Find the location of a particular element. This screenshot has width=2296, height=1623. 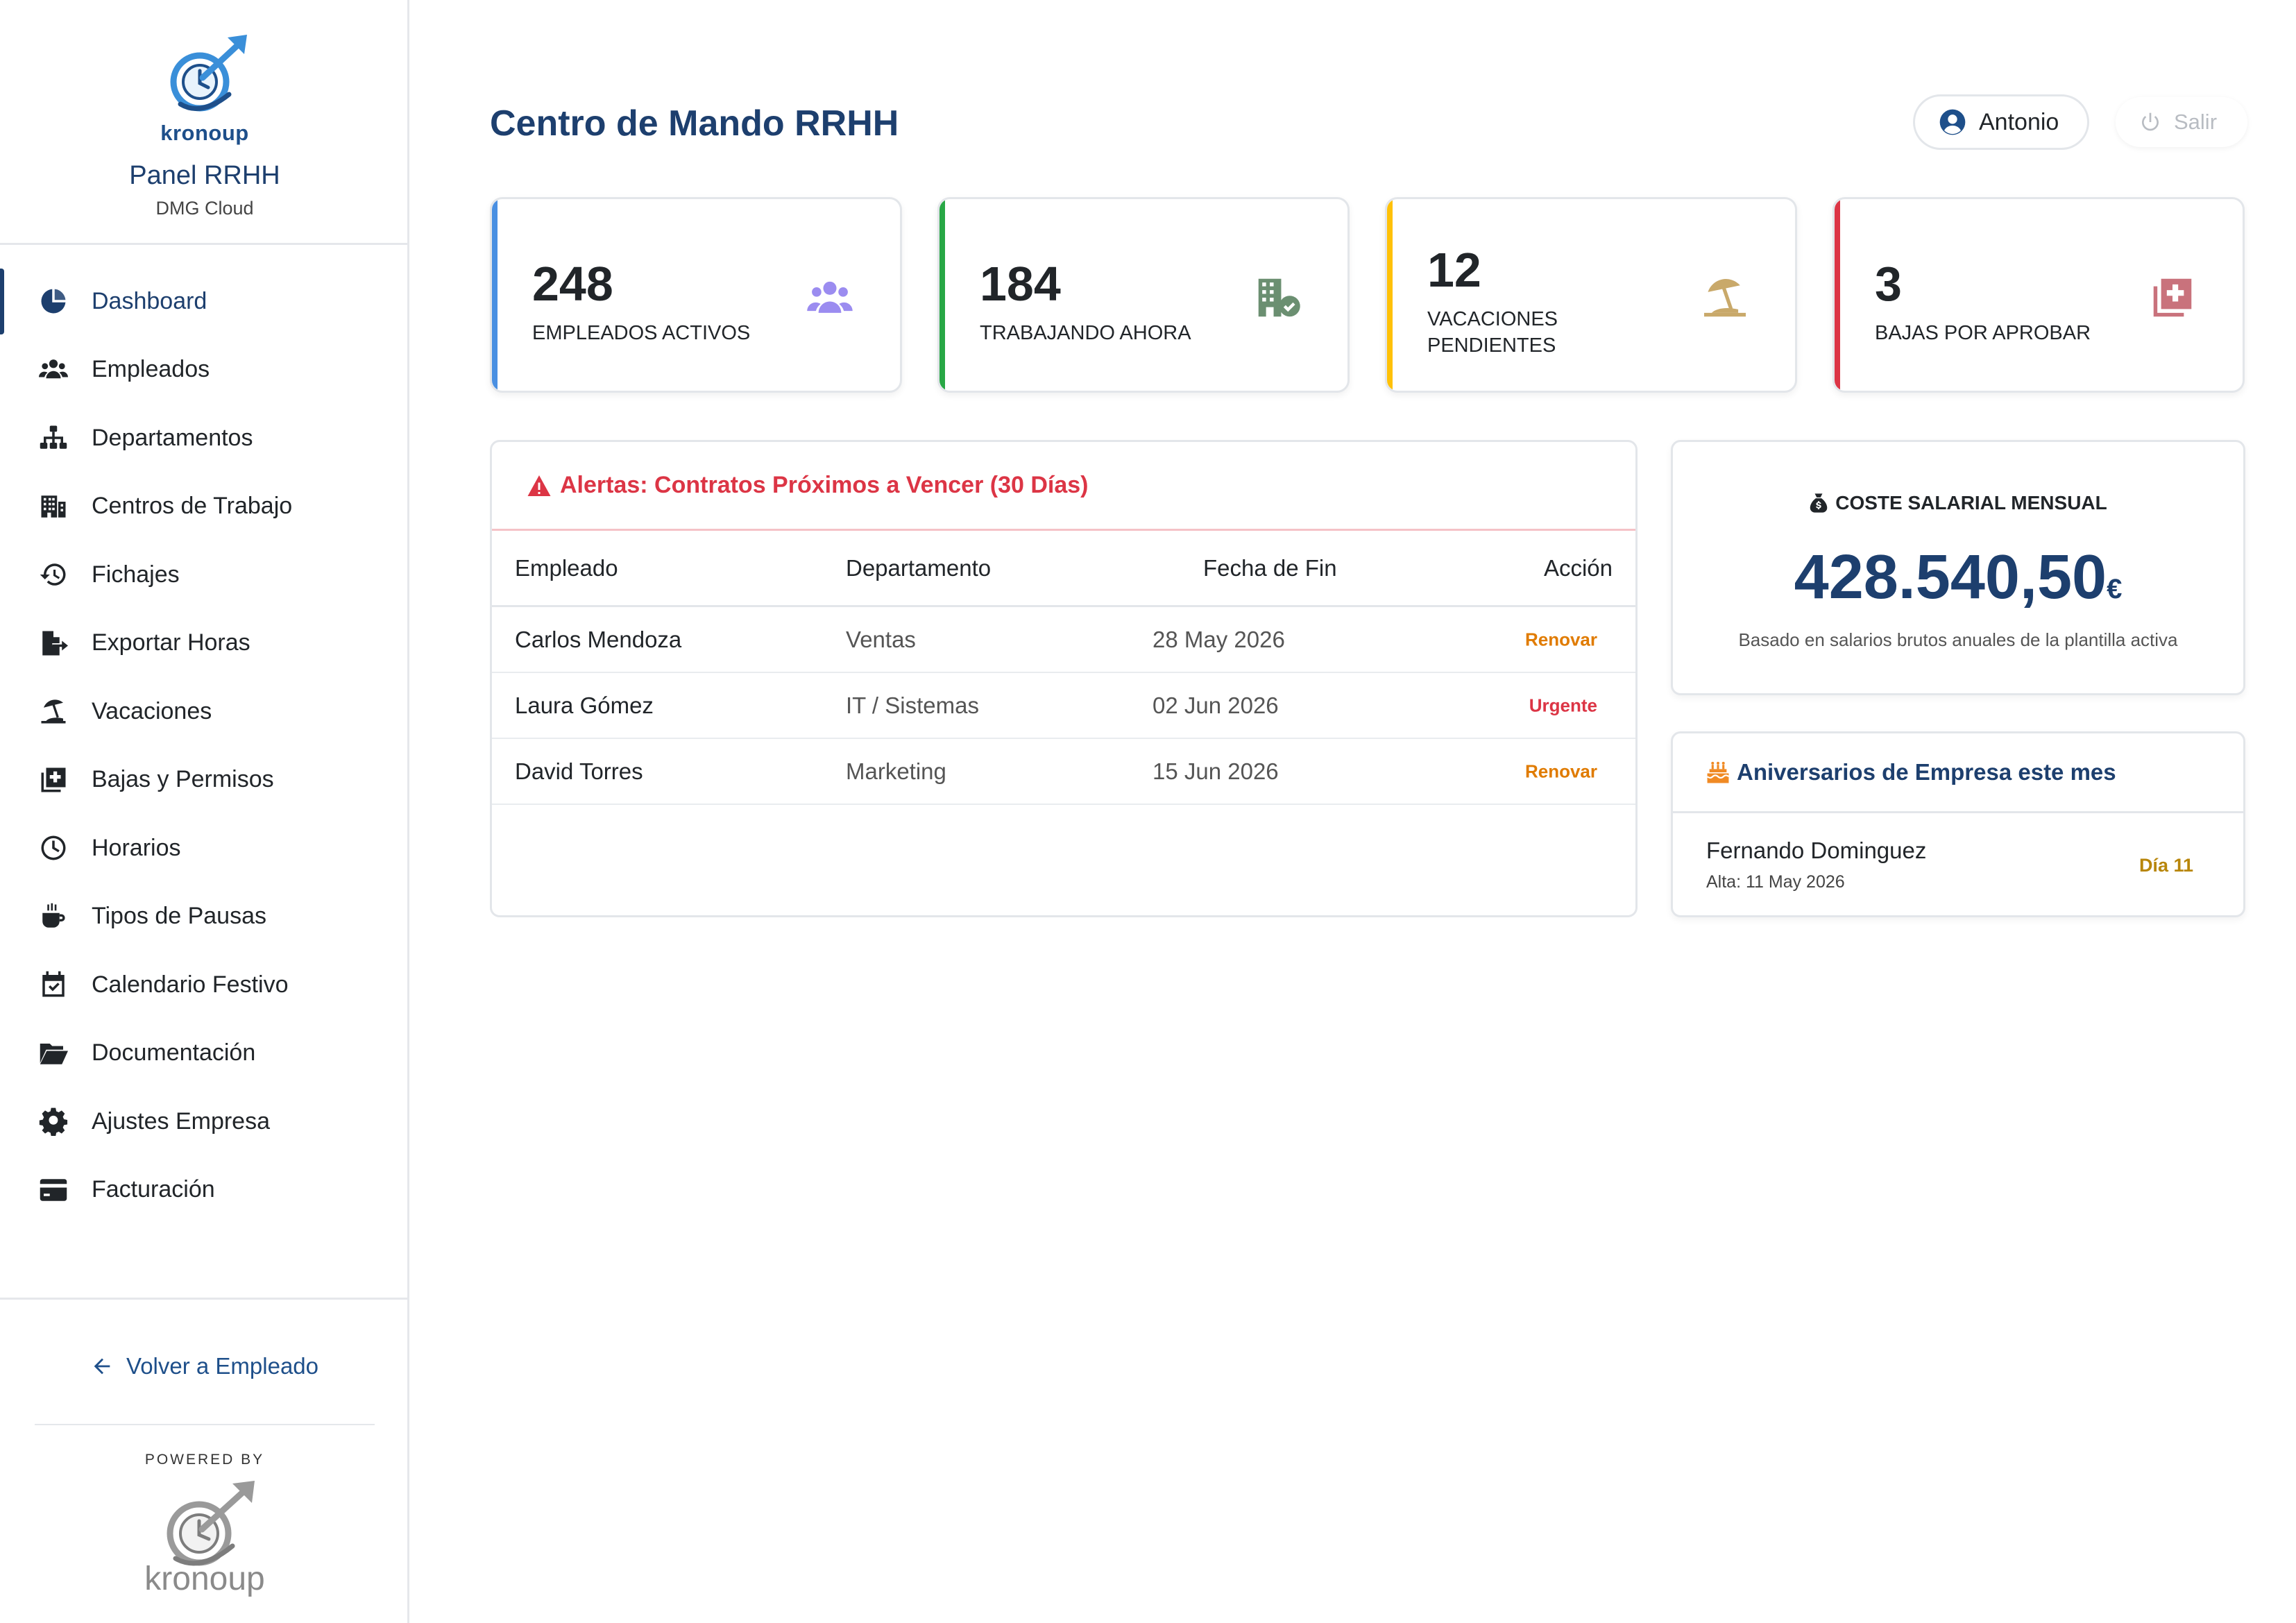

sidebar-item-label: Bajas y Permisos is located at coordinates (183, 779).